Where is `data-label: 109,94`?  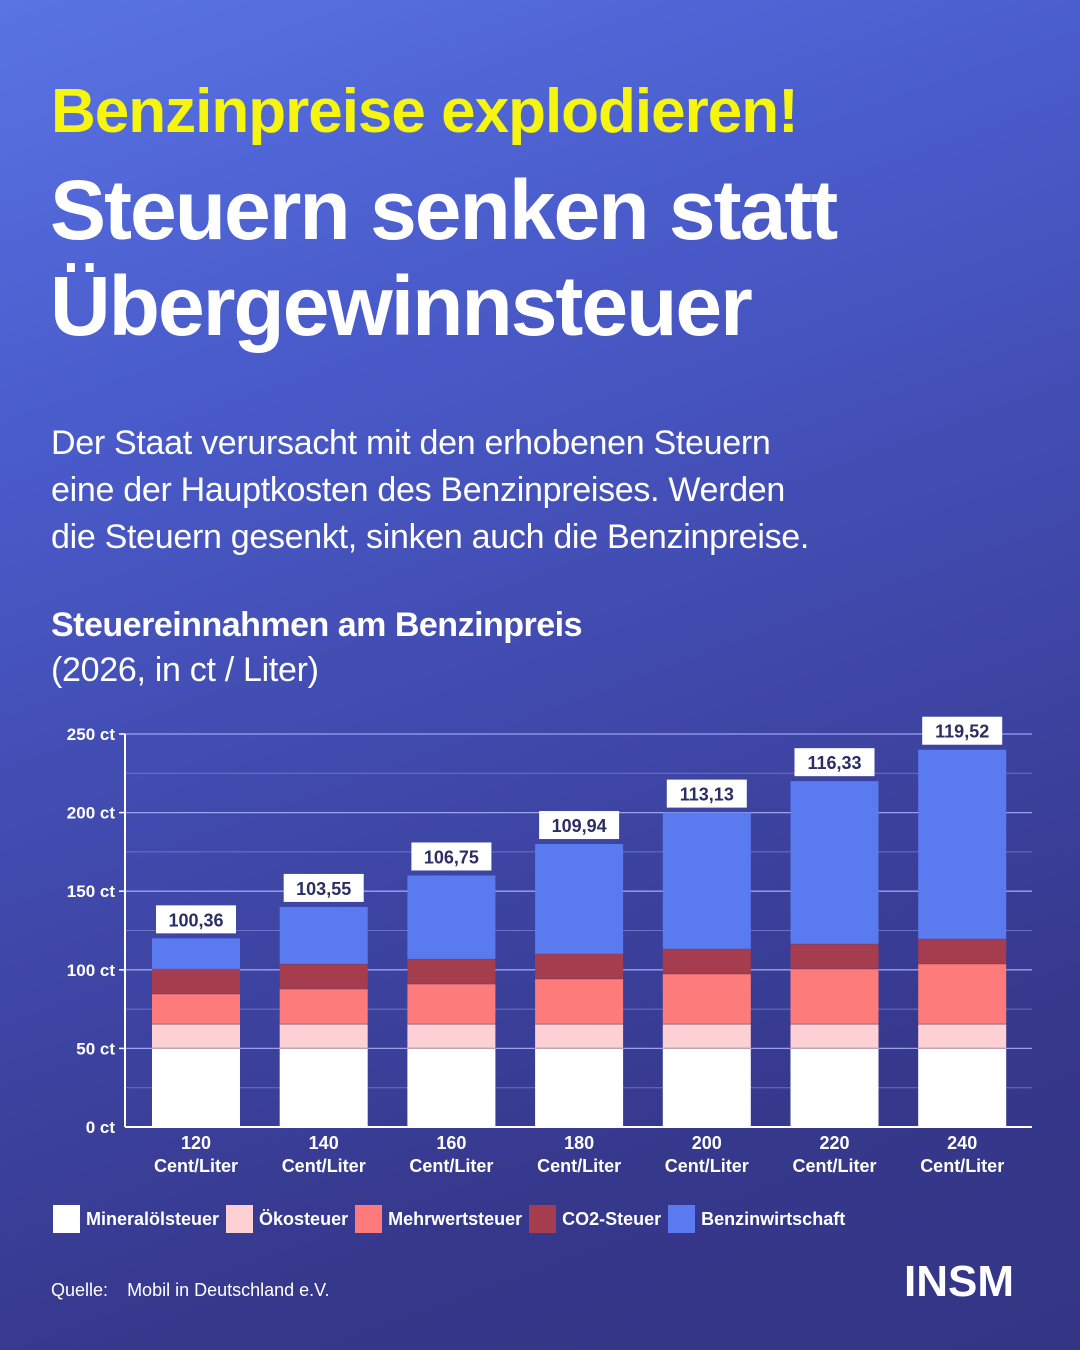 data-label: 109,94 is located at coordinates (579, 825).